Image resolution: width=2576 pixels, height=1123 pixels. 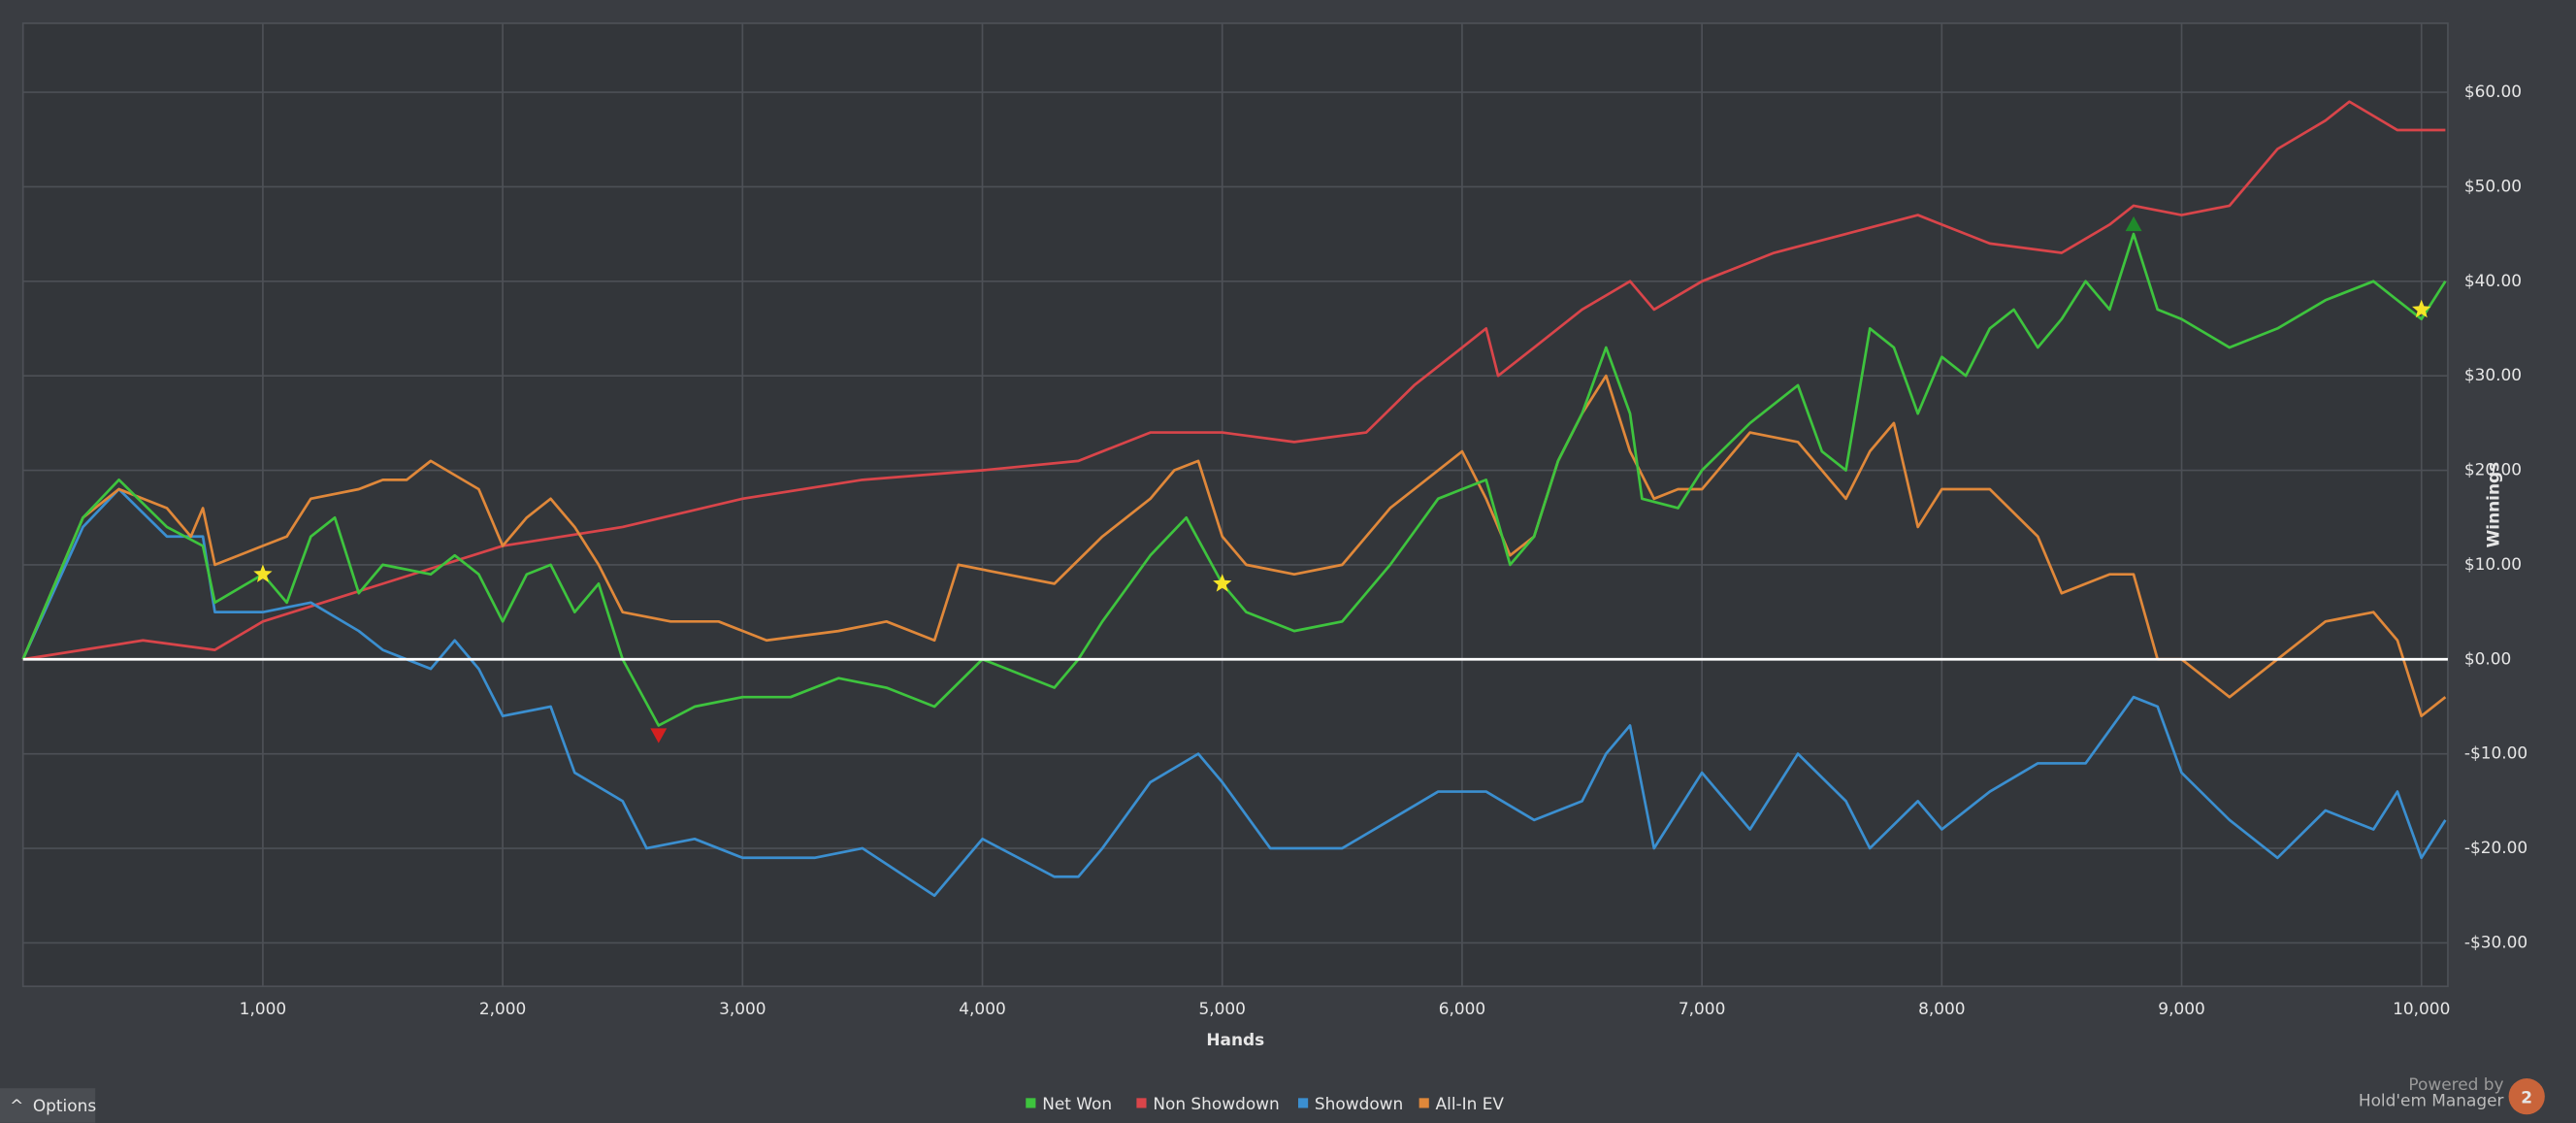 What do you see at coordinates (1702, 1008) in the screenshot?
I see `x-tick-label: 7,000` at bounding box center [1702, 1008].